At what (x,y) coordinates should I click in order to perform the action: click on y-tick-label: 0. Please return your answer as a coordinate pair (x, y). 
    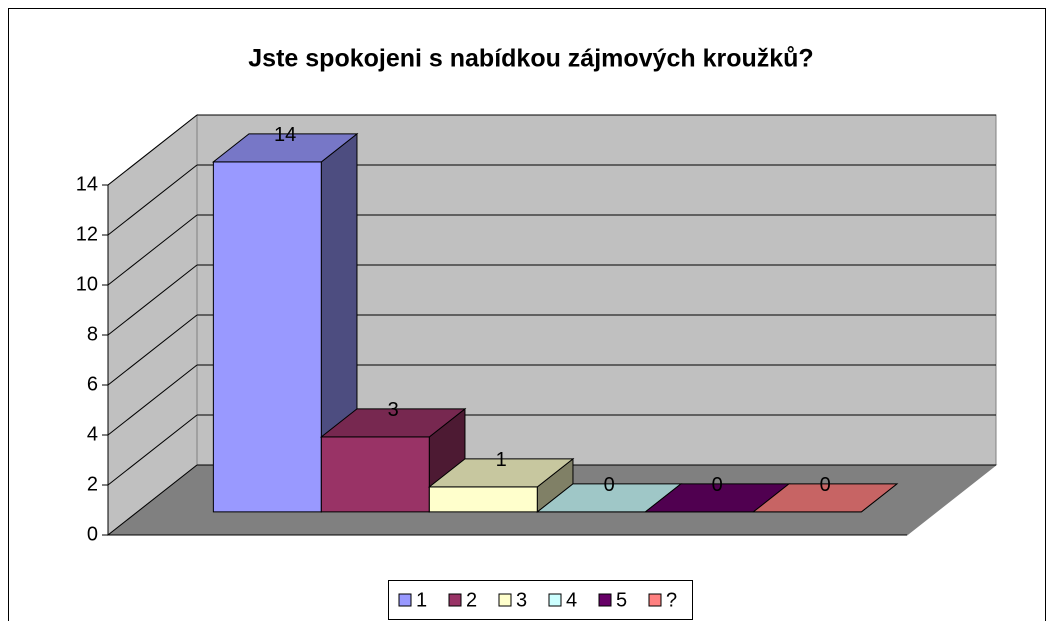
    Looking at the image, I should click on (92, 534).